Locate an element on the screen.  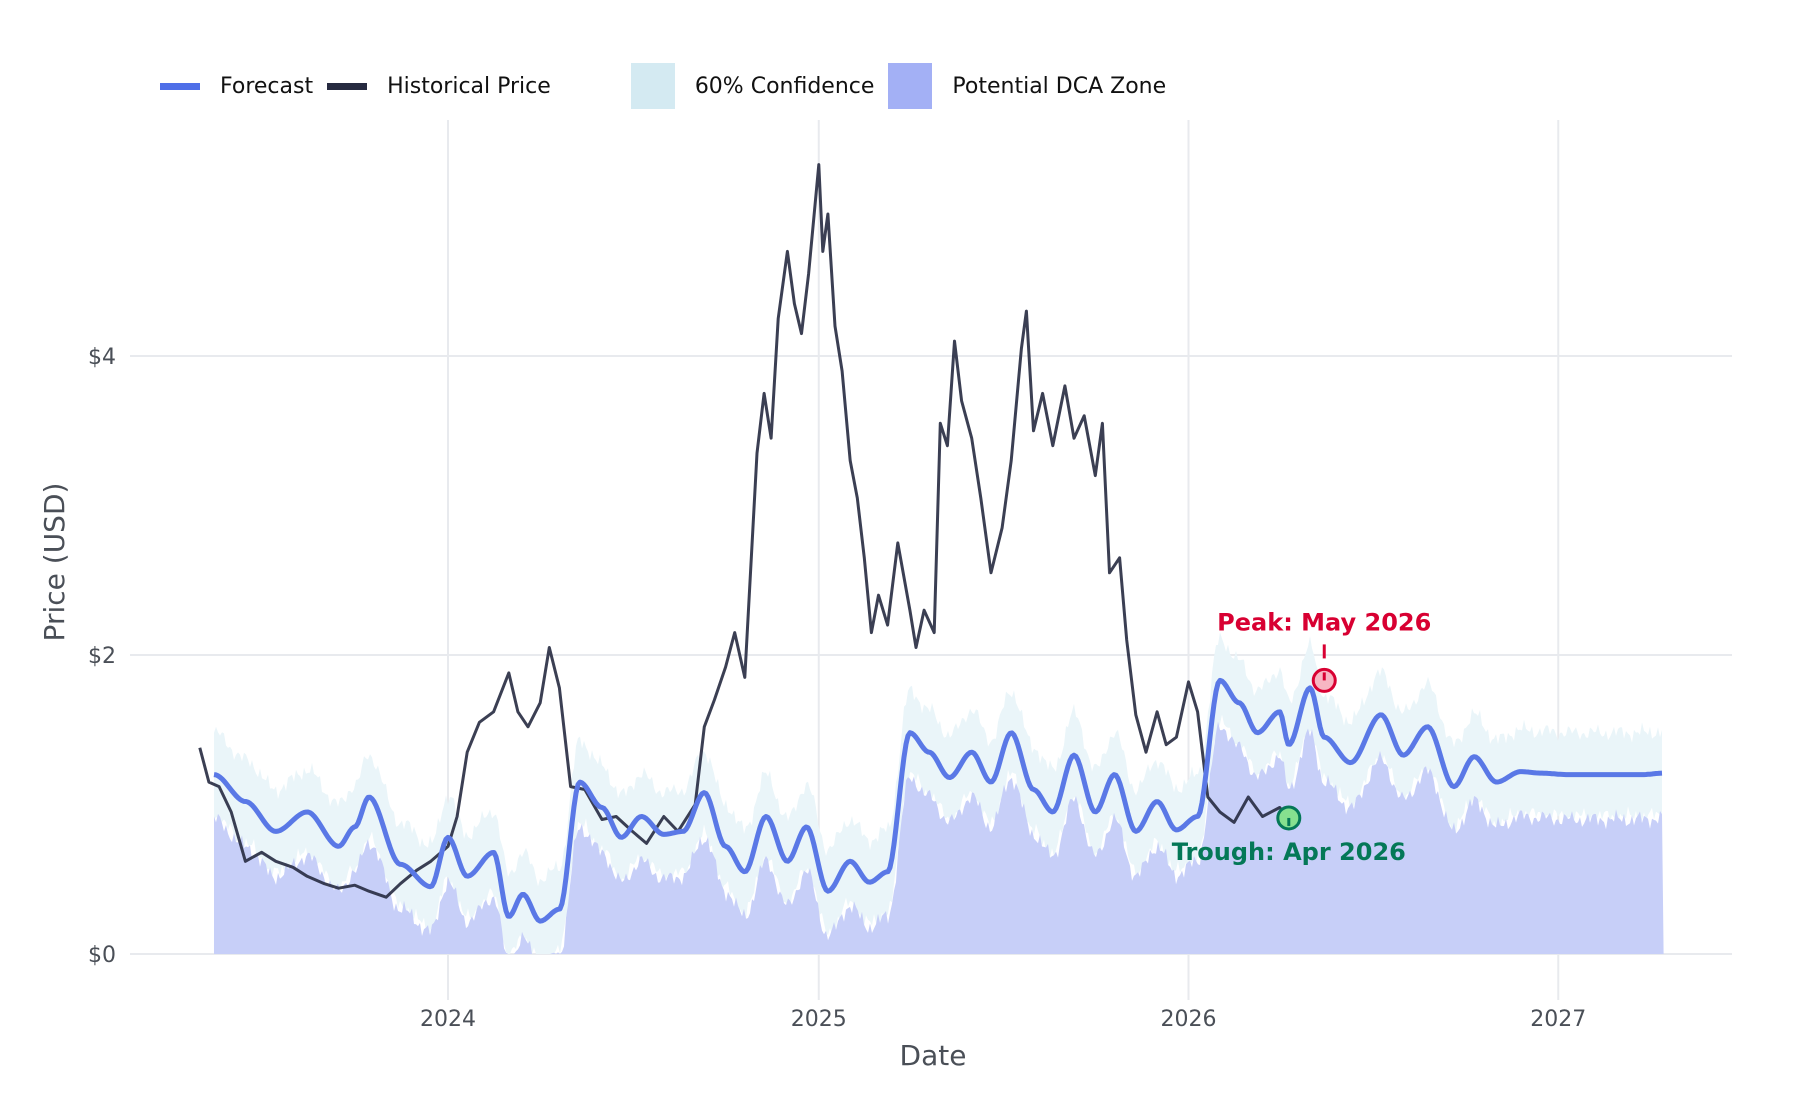
y-tick-label: $2 is located at coordinates (102, 656).